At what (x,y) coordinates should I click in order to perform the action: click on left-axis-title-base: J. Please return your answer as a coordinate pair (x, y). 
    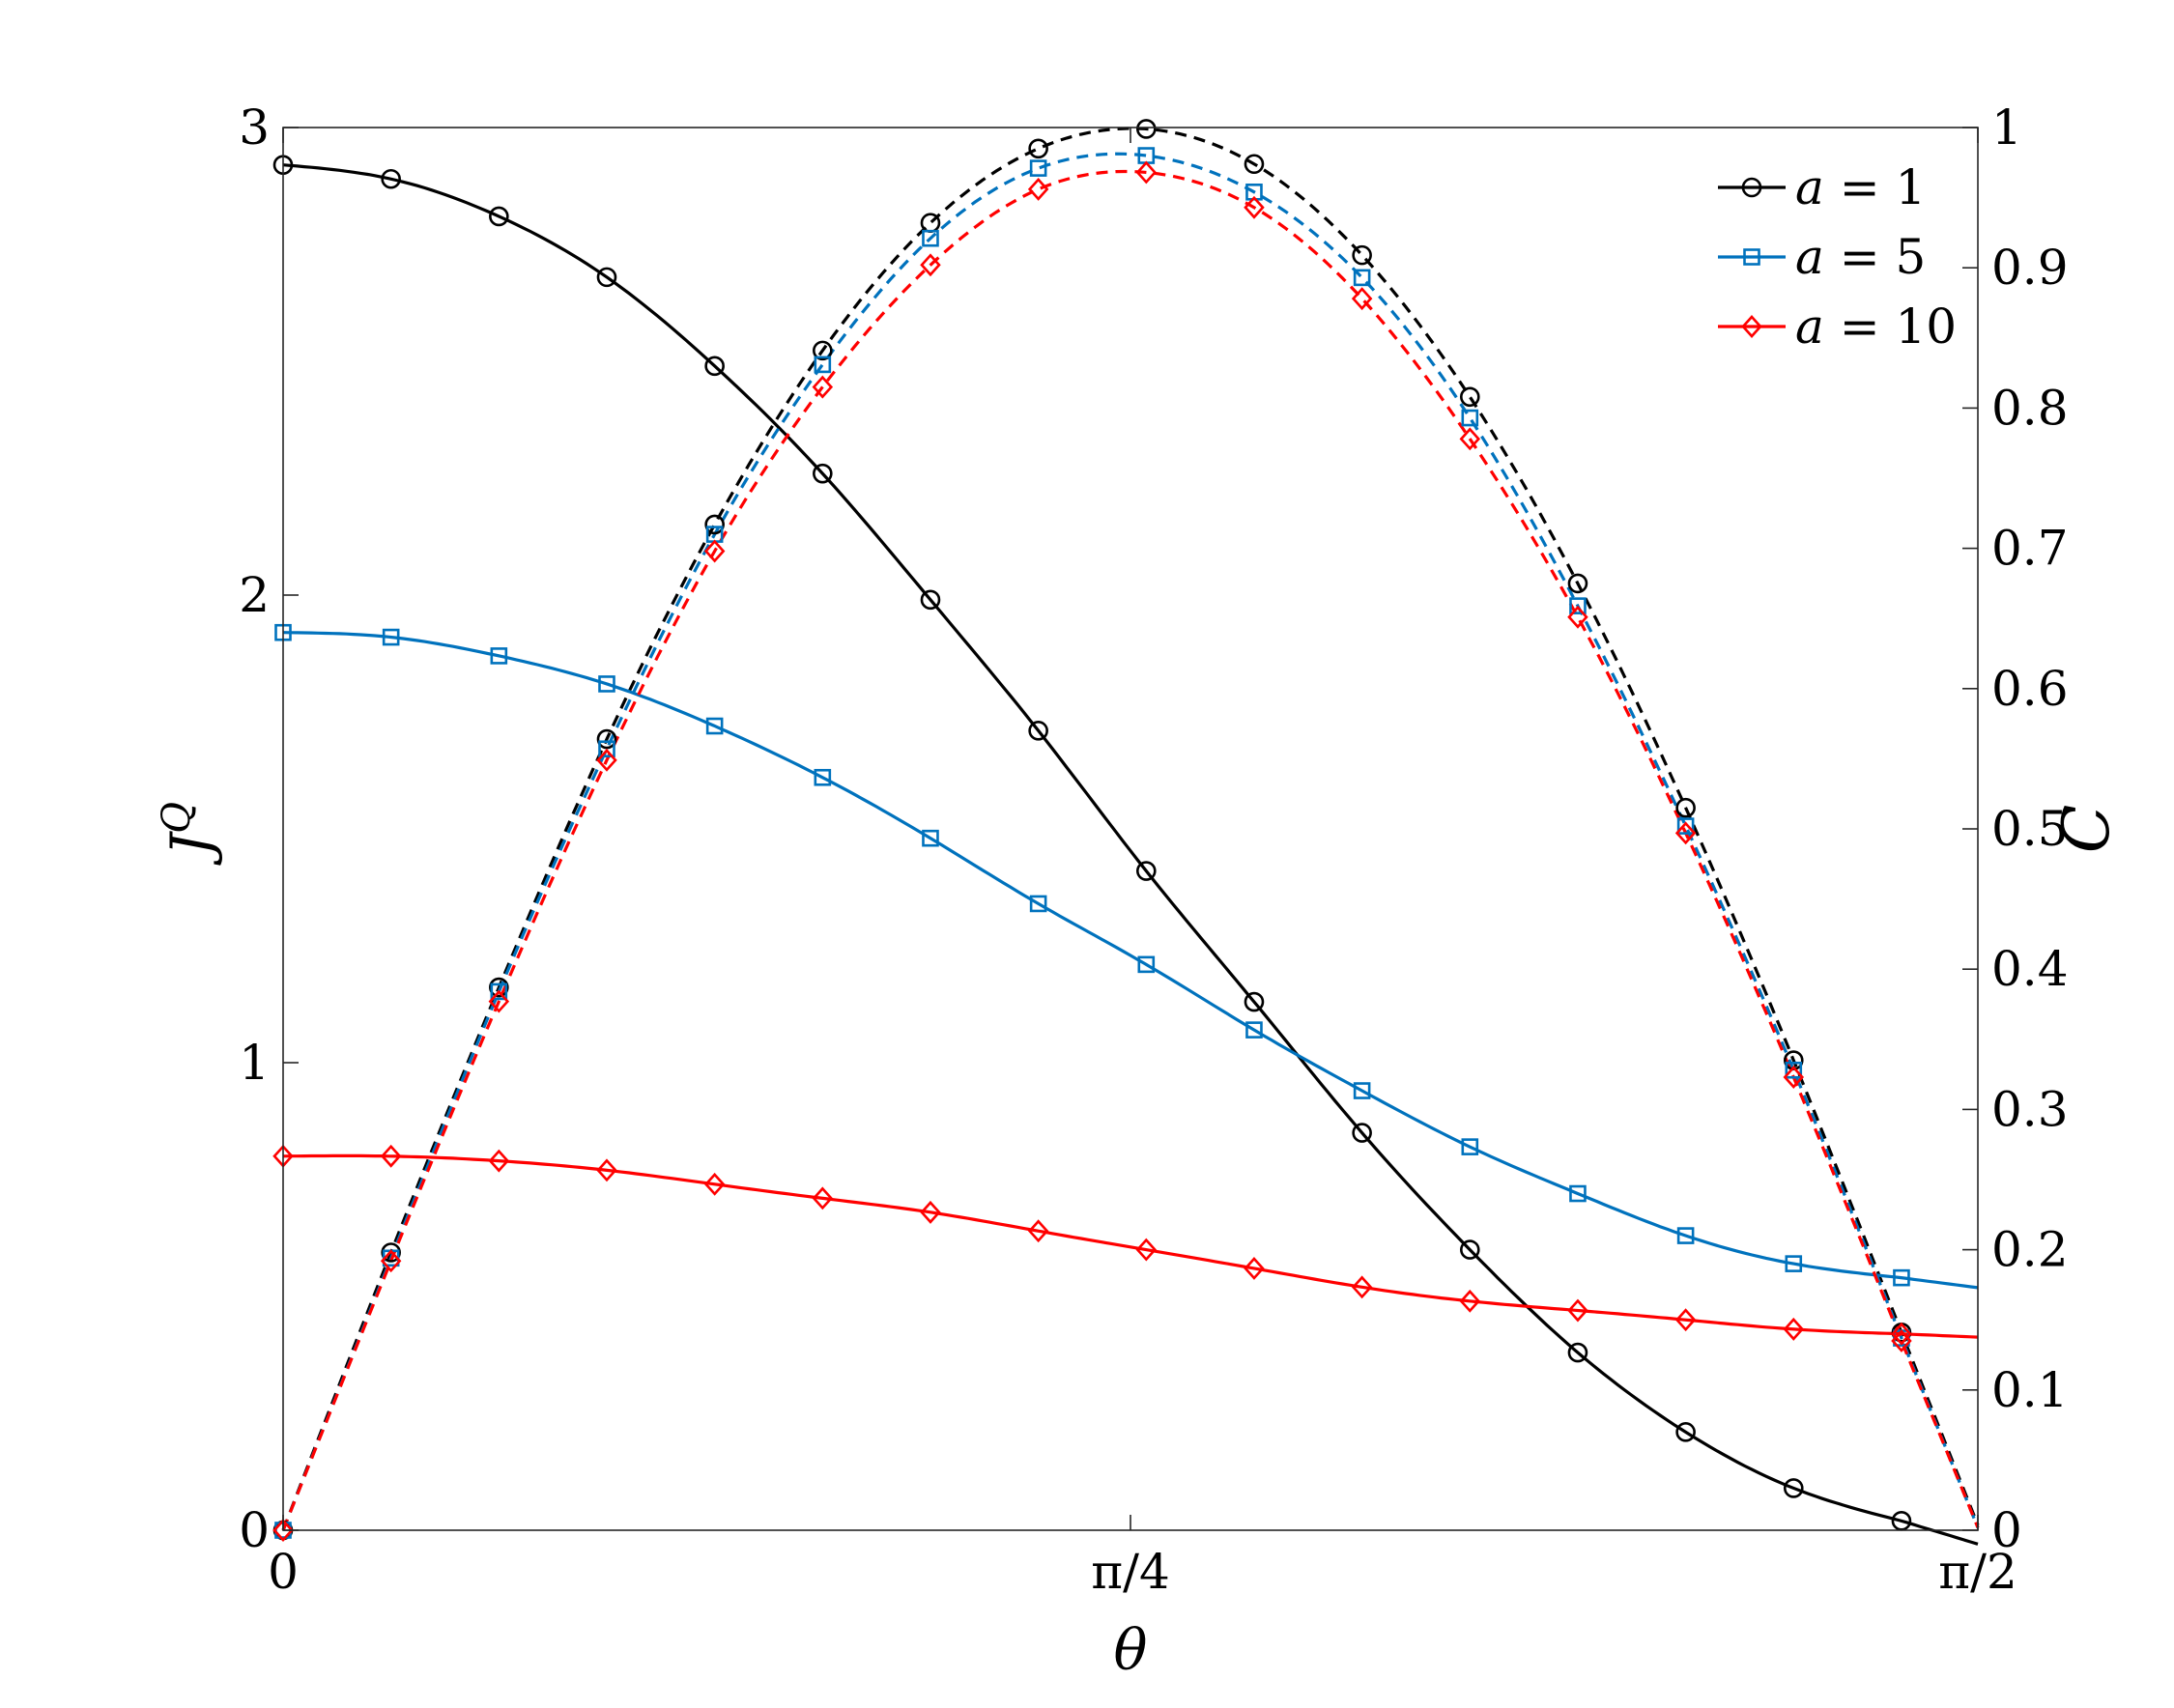
    Looking at the image, I should click on (191, 849).